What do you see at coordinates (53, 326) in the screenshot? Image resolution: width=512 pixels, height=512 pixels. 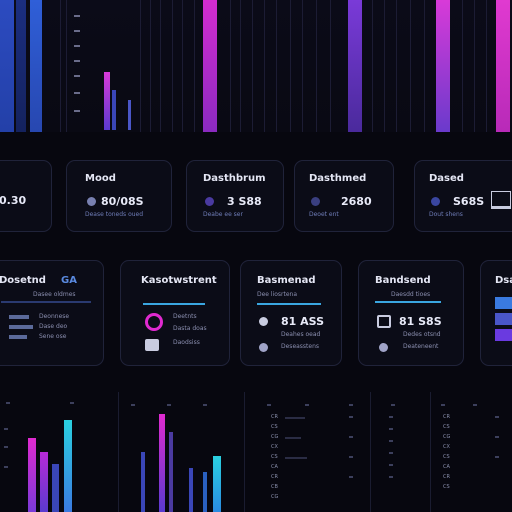 I see `list-item: Dase deo` at bounding box center [53, 326].